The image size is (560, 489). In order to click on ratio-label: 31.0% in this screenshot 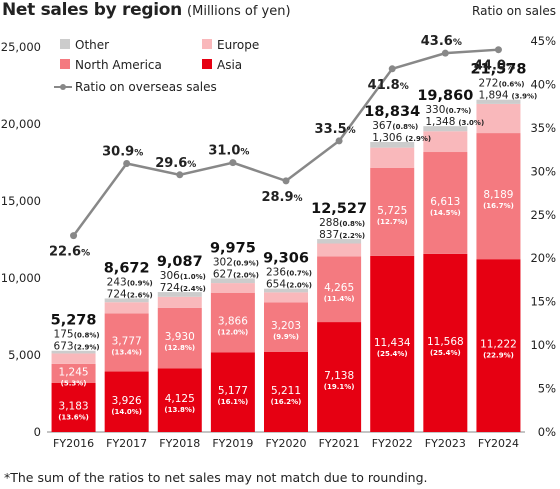, I will do `click(228, 151)`.